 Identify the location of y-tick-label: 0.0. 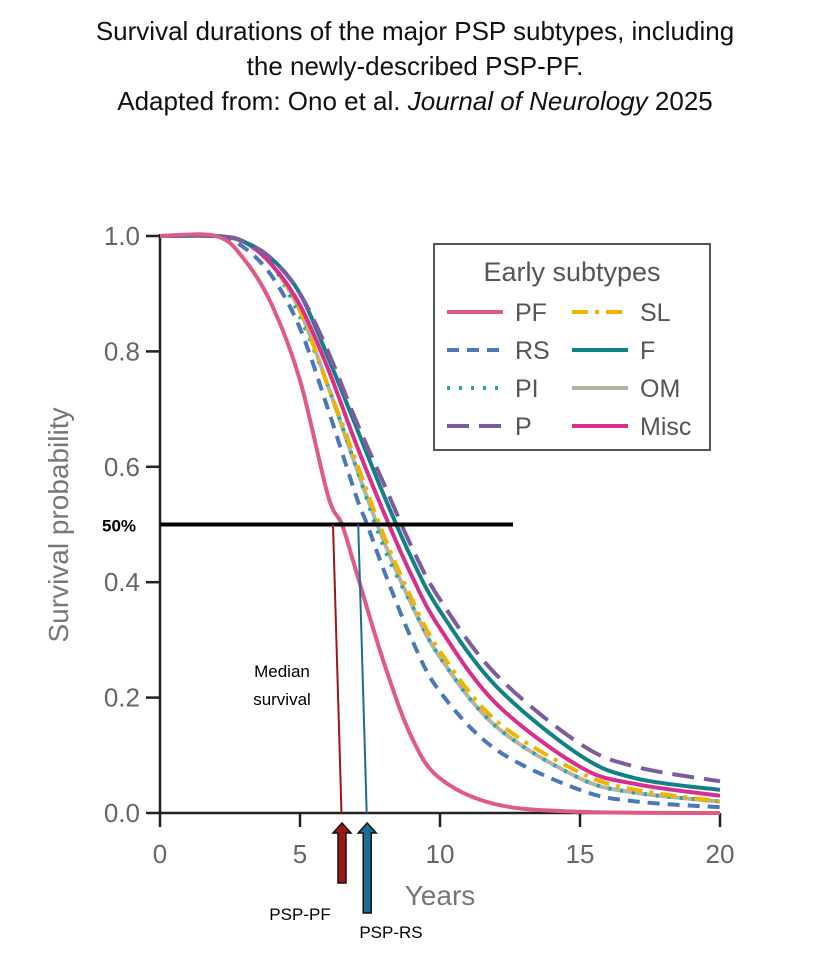
(122, 813).